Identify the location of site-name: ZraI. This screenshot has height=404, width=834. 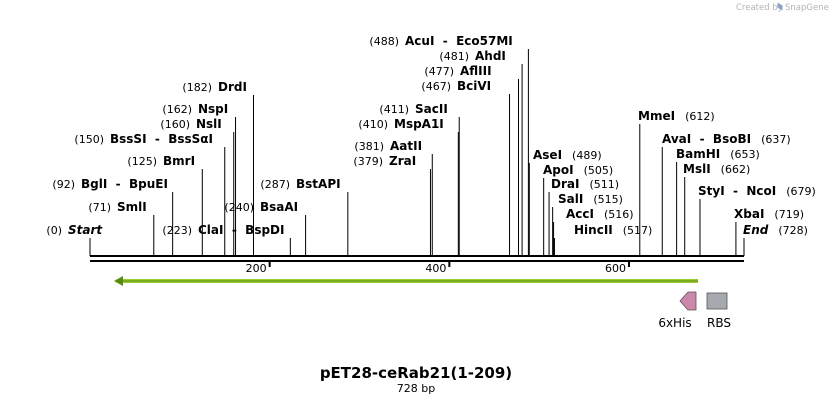
(402, 161).